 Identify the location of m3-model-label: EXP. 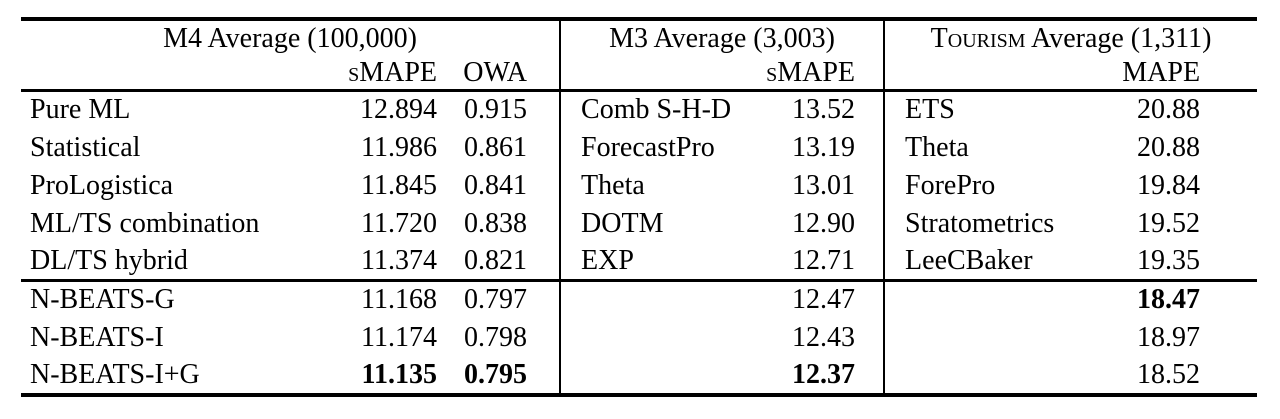
(656, 261).